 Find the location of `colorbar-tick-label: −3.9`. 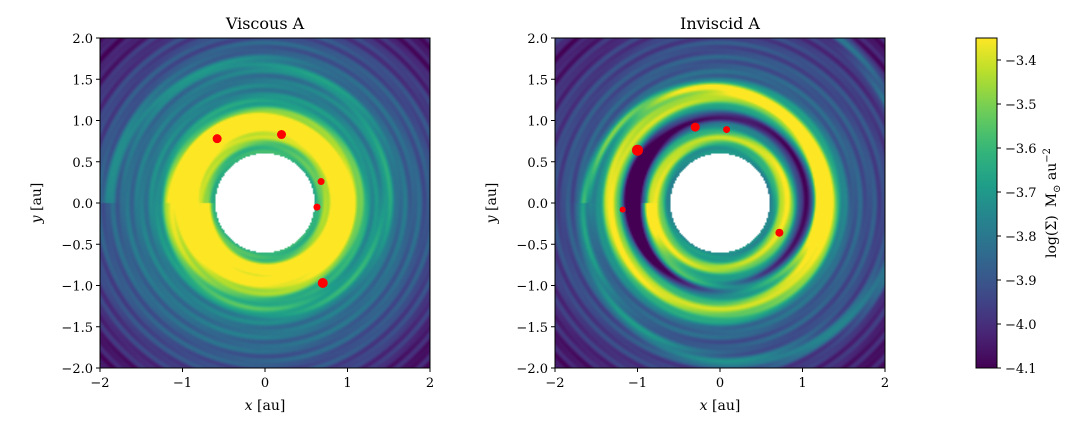

colorbar-tick-label: −3.9 is located at coordinates (1021, 281).